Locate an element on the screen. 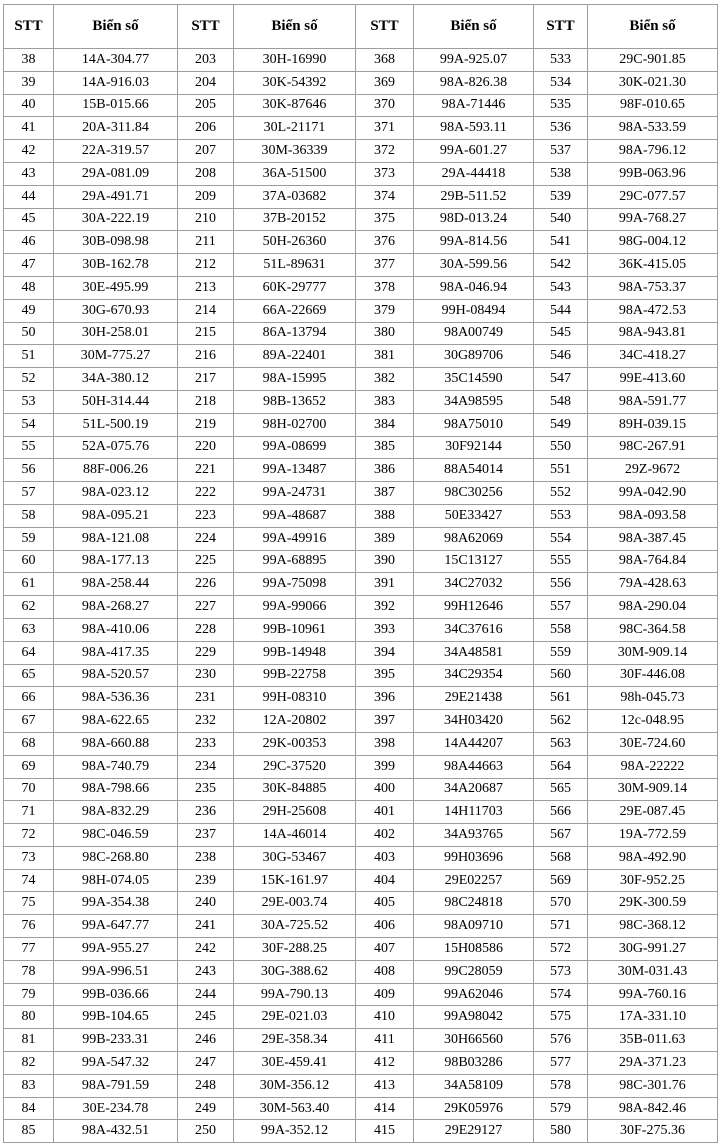  header-plate-1: Biển số is located at coordinates (115, 26).